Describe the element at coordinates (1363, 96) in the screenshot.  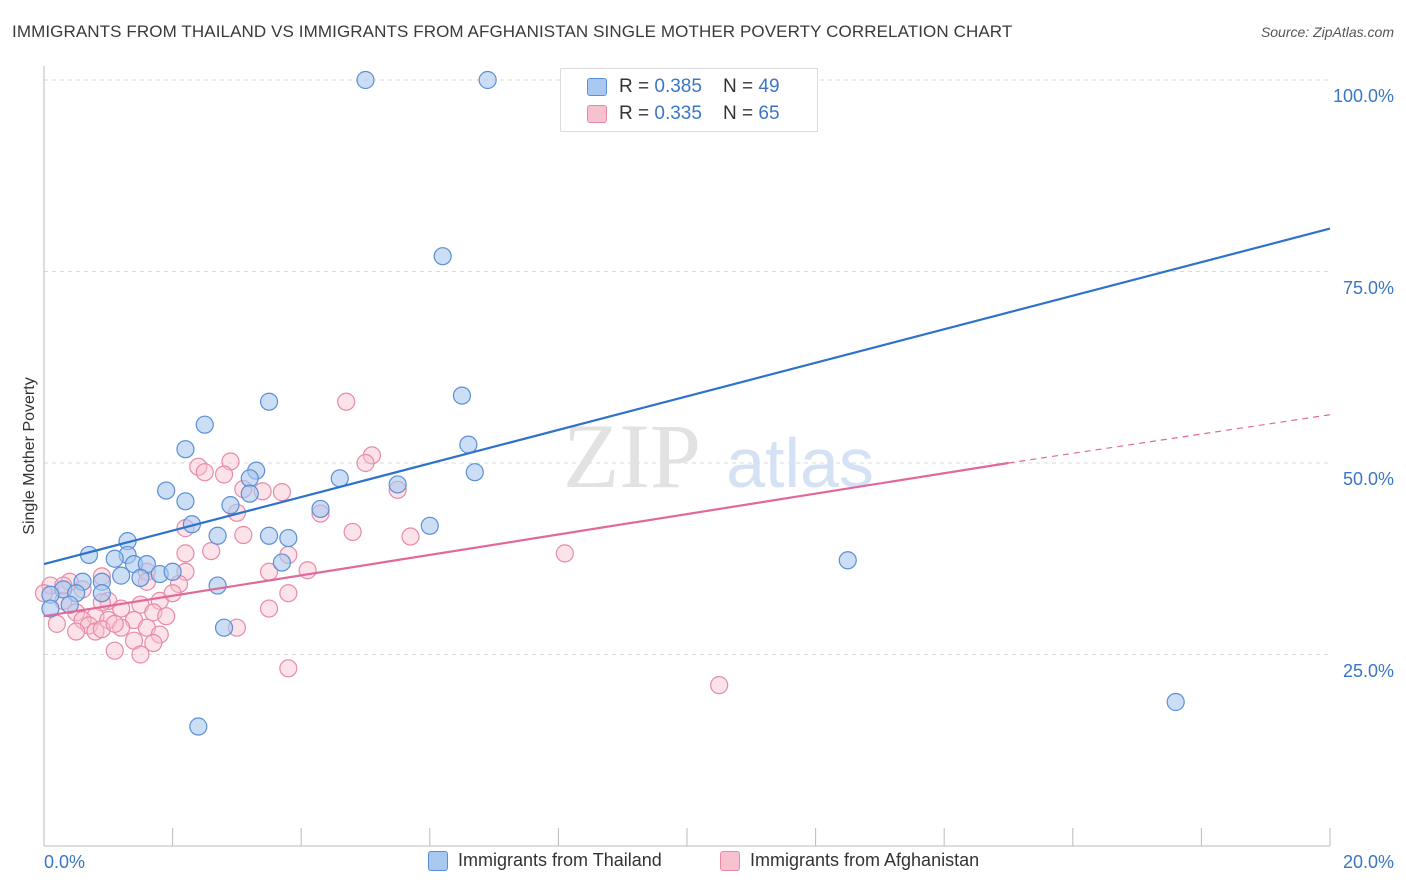
I see `y-tick-label-100: 100.0%` at that location.